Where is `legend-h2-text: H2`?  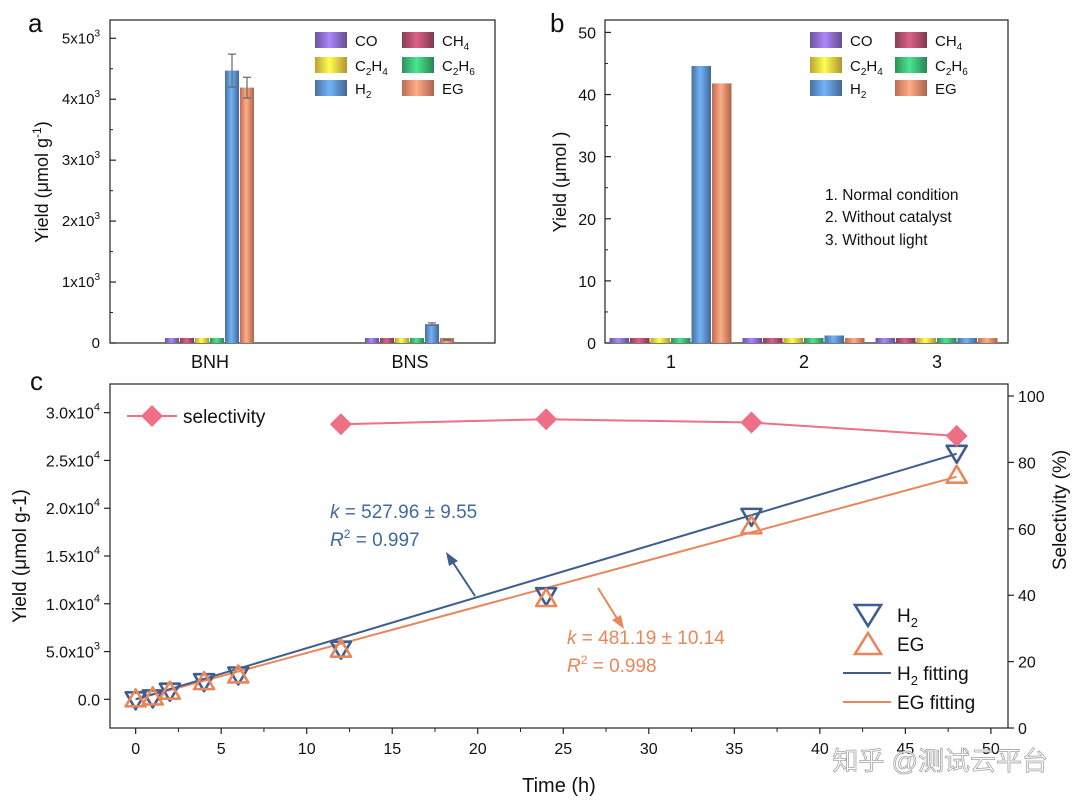
legend-h2-text: H2 is located at coordinates (907, 618).